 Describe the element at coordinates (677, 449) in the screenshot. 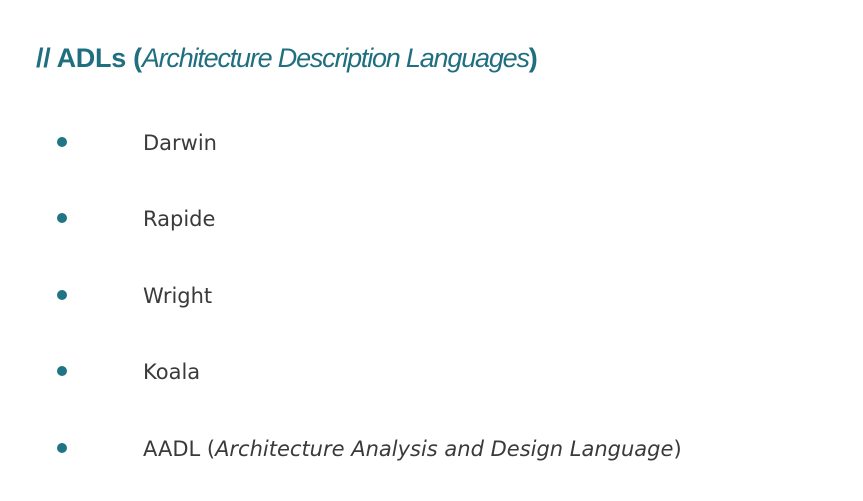

I see `list-item-suffix: )` at that location.